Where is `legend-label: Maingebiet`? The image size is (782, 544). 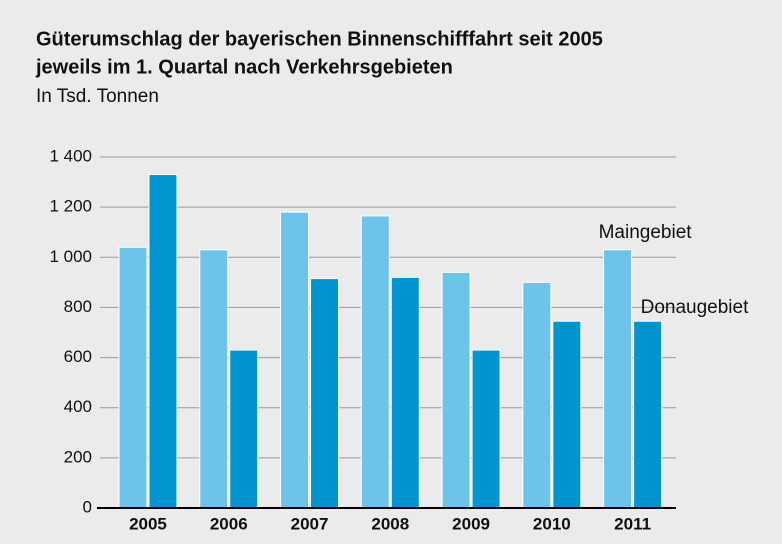
legend-label: Maingebiet is located at coordinates (646, 232).